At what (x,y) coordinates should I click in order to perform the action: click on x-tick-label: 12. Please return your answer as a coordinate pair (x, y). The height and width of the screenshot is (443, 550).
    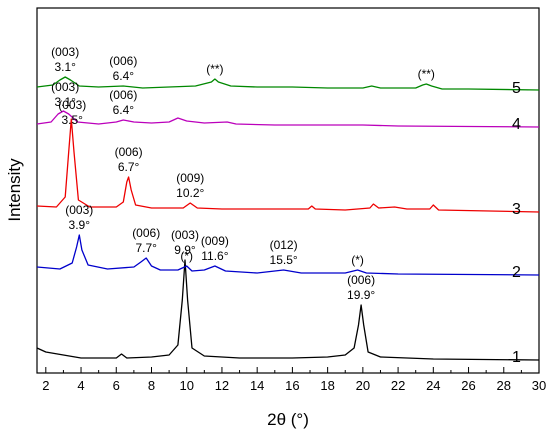
    Looking at the image, I should click on (222, 385).